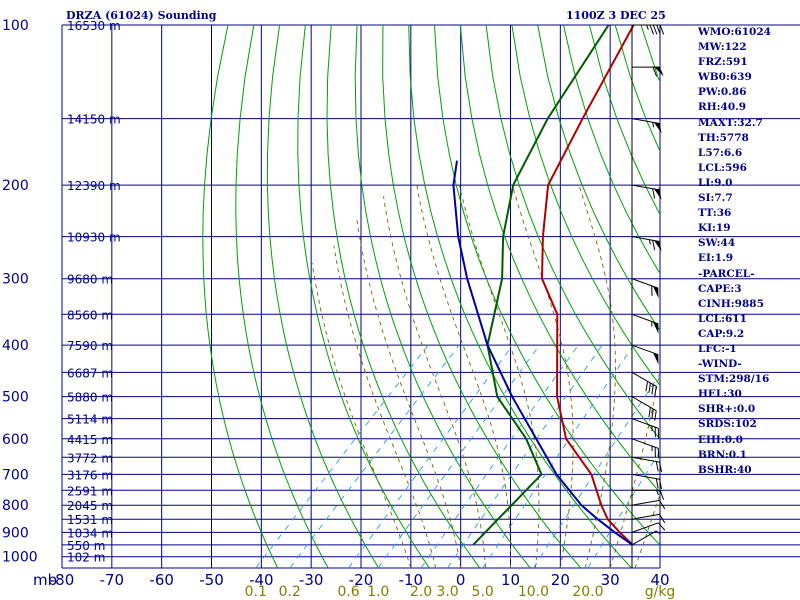 This screenshot has height=600, width=800. I want to click on index-item: MW:122, so click(722, 47).